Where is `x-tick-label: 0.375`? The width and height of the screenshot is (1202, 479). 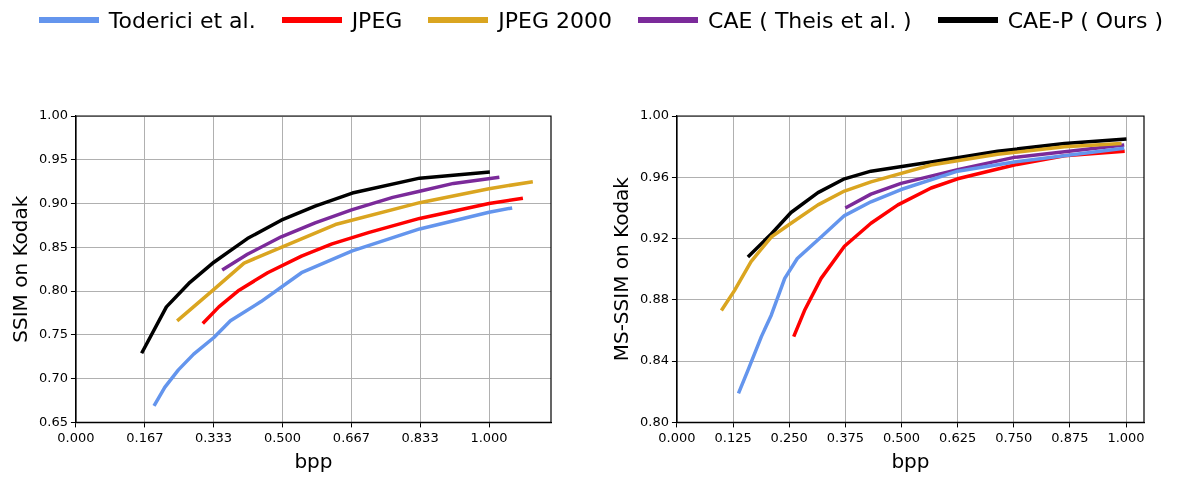
x-tick-label: 0.375 is located at coordinates (845, 437).